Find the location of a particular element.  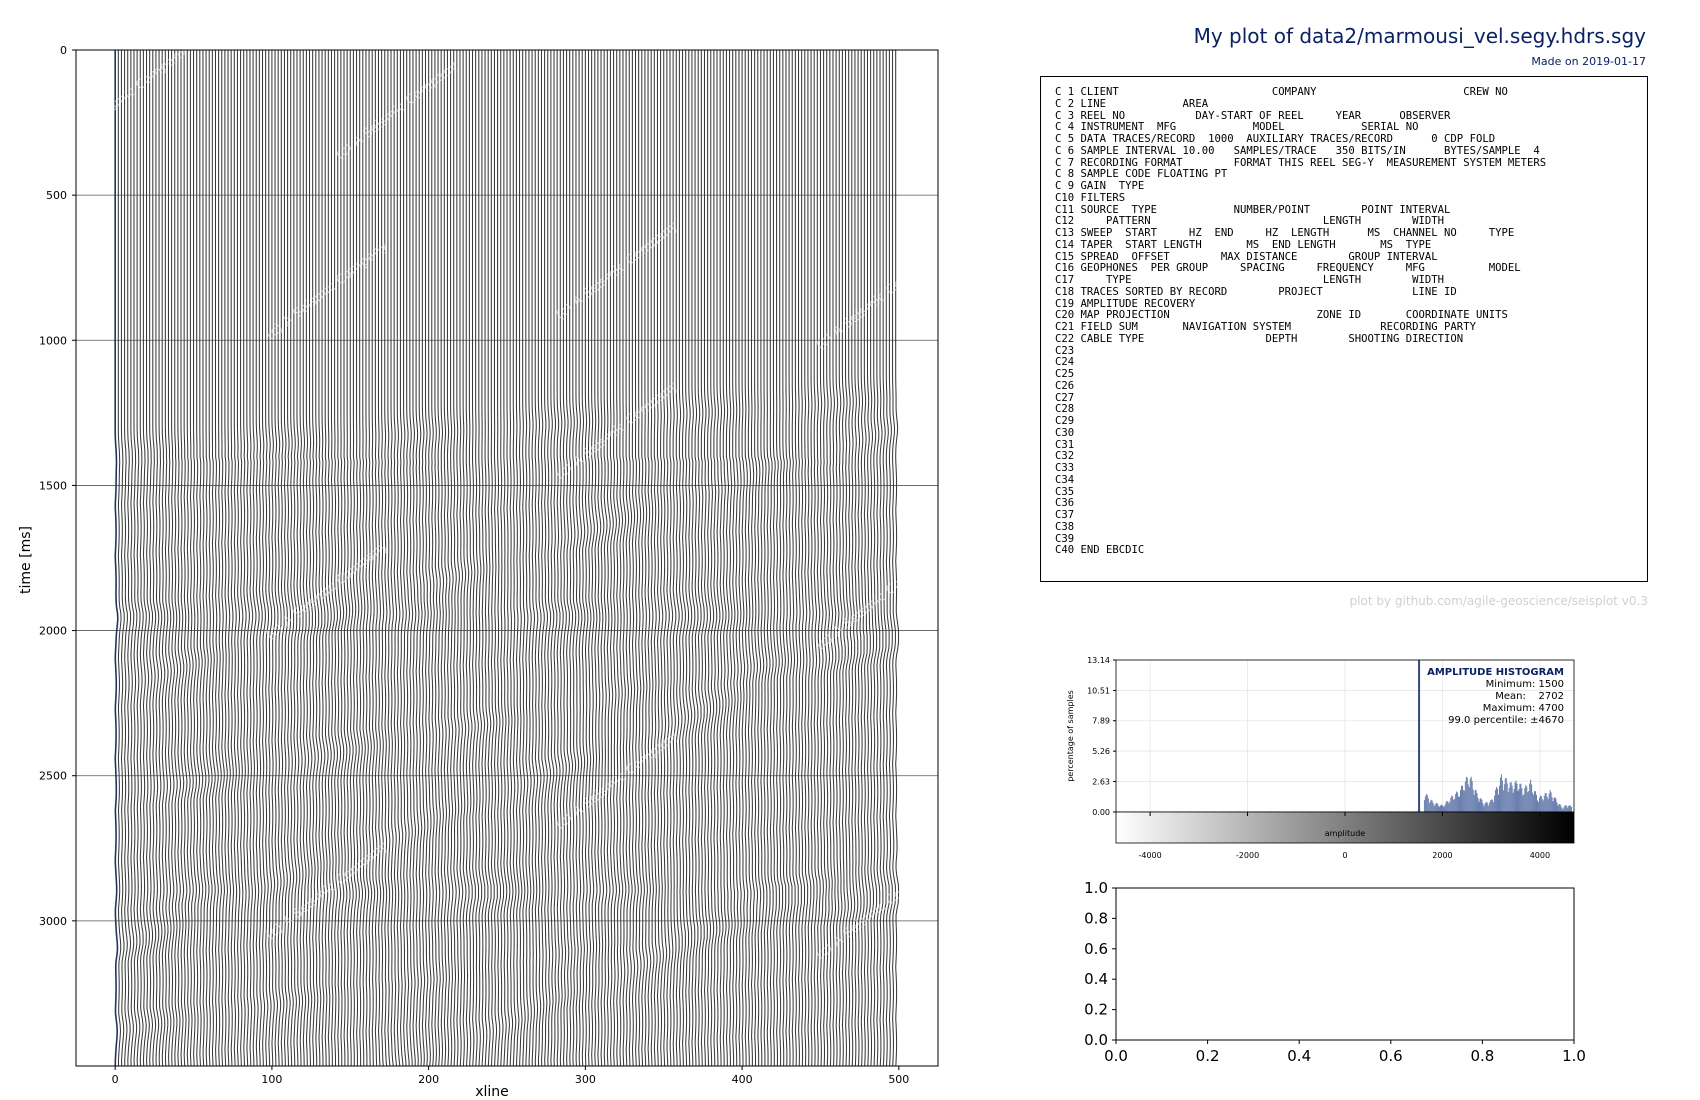

y-tick-label: 3000 is located at coordinates (53, 921).